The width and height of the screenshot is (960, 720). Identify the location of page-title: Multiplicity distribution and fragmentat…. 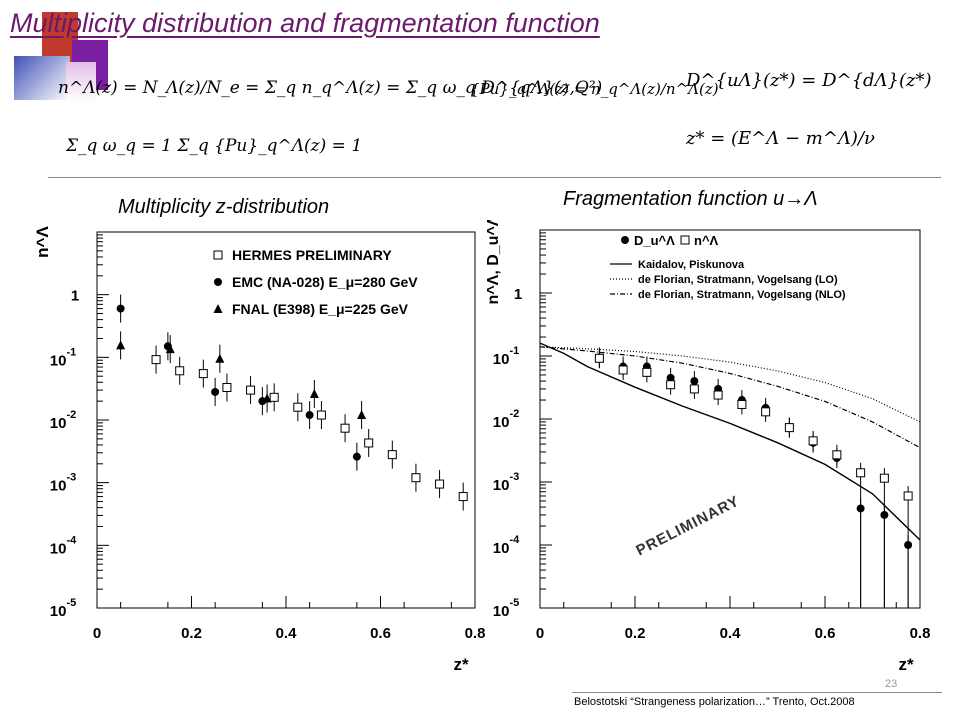
(305, 23).